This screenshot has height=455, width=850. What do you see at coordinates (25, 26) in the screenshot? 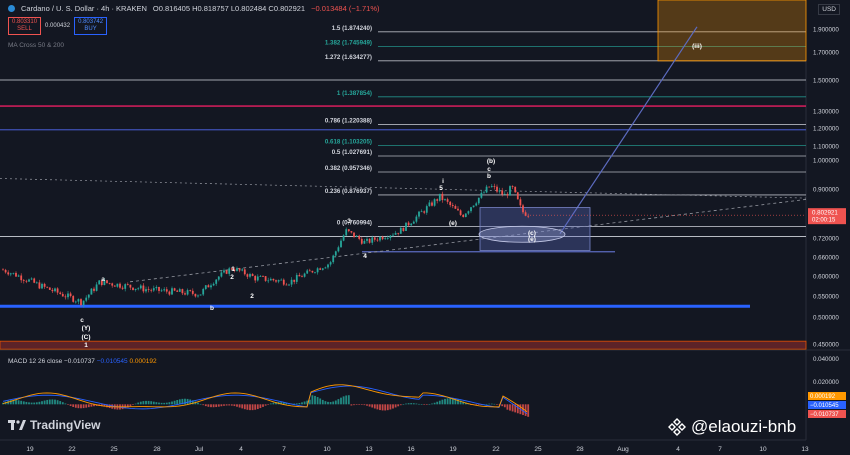
I see `sell-button: 0.803310 SELL` at bounding box center [25, 26].